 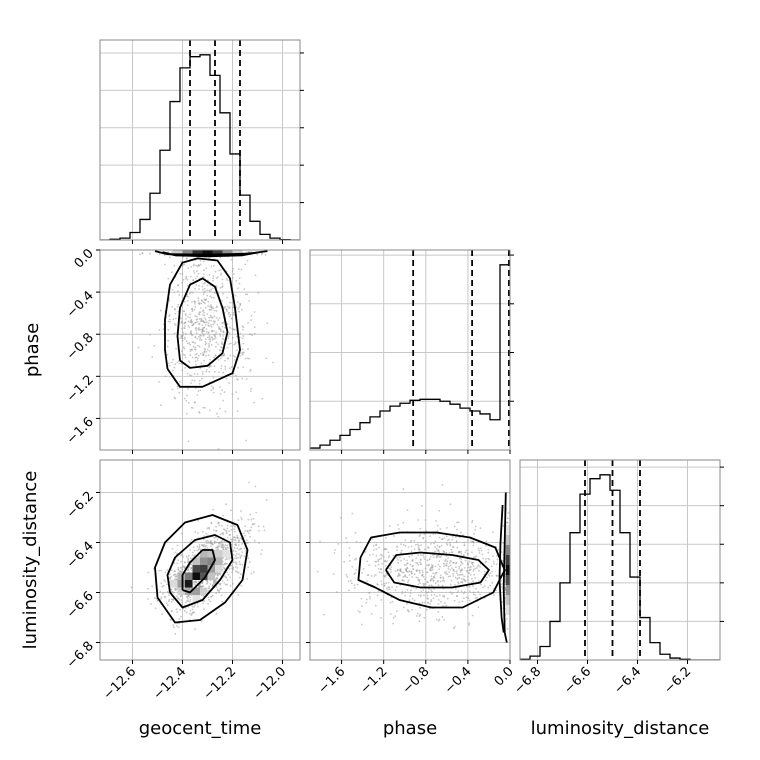 What do you see at coordinates (200, 147) in the screenshot?
I see `histogram-step` at bounding box center [200, 147].